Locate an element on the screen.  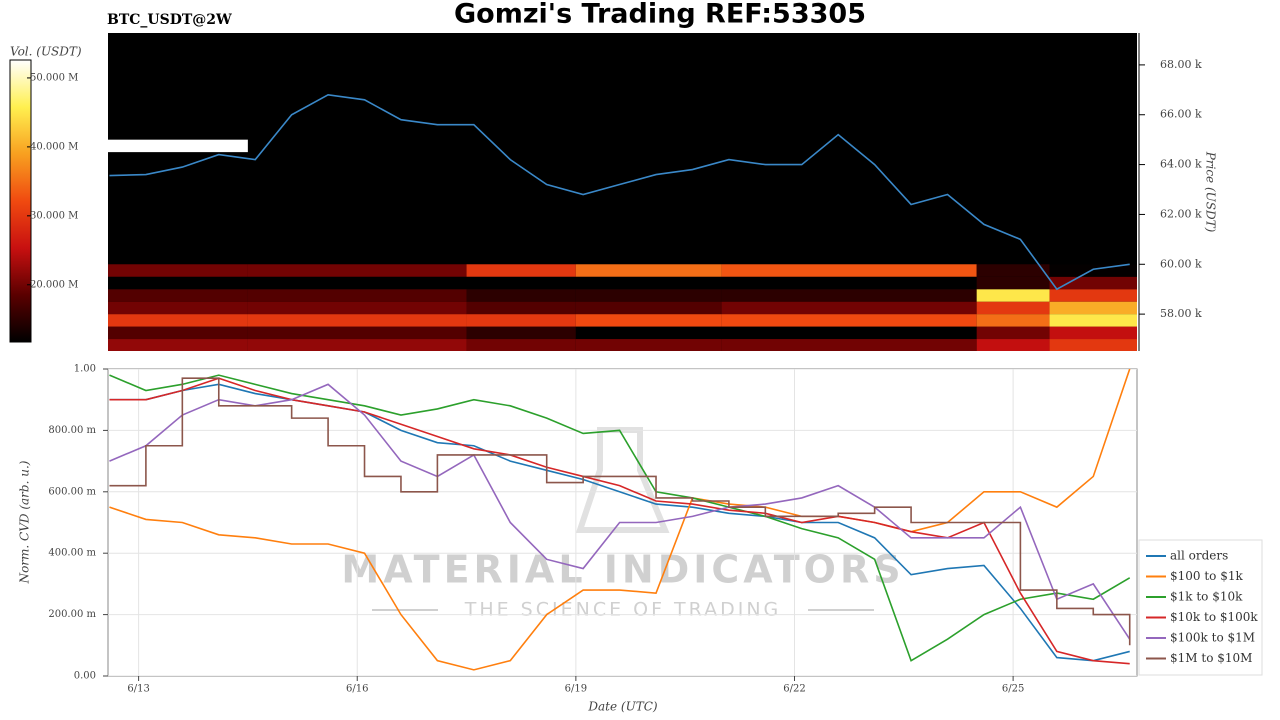
legend-label: $100k to $1M is located at coordinates (1212, 638).